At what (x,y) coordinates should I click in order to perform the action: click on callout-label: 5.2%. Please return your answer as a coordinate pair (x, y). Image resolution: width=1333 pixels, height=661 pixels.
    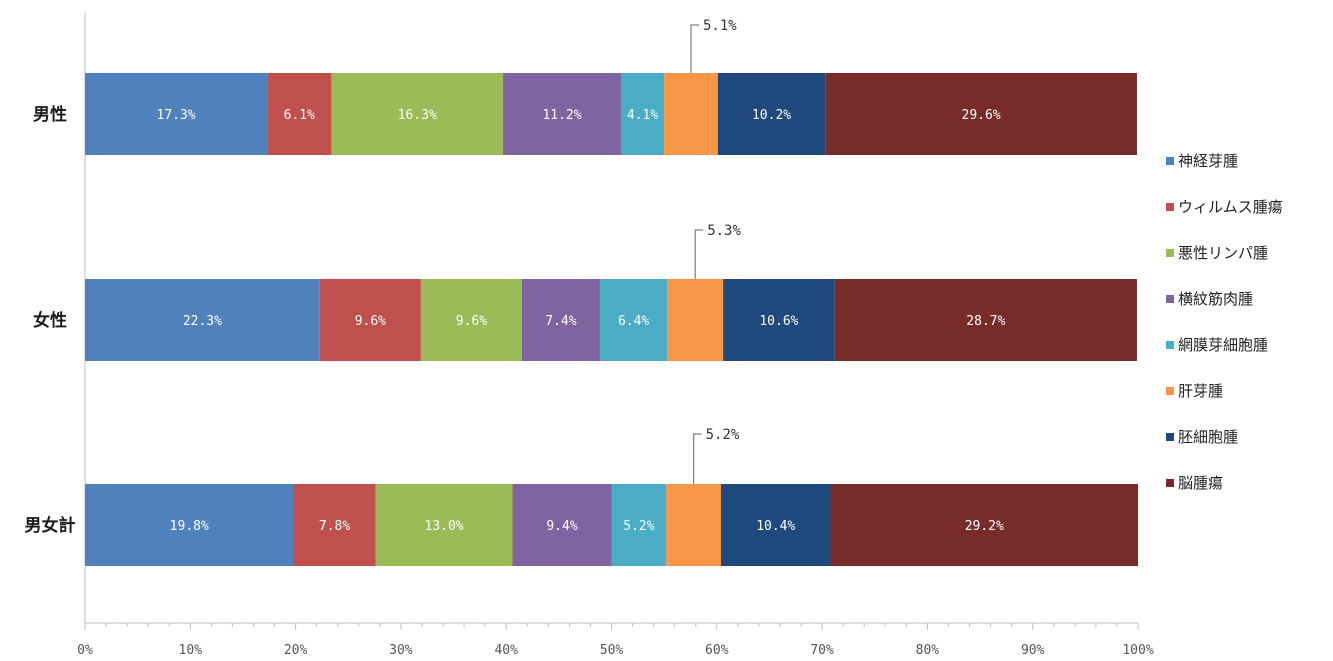
    Looking at the image, I should click on (723, 435).